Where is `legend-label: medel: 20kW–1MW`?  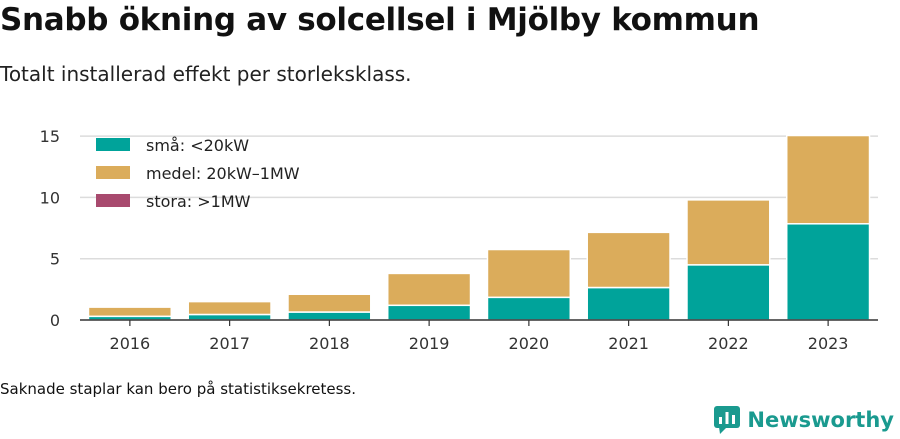 legend-label: medel: 20kW–1MW is located at coordinates (223, 173).